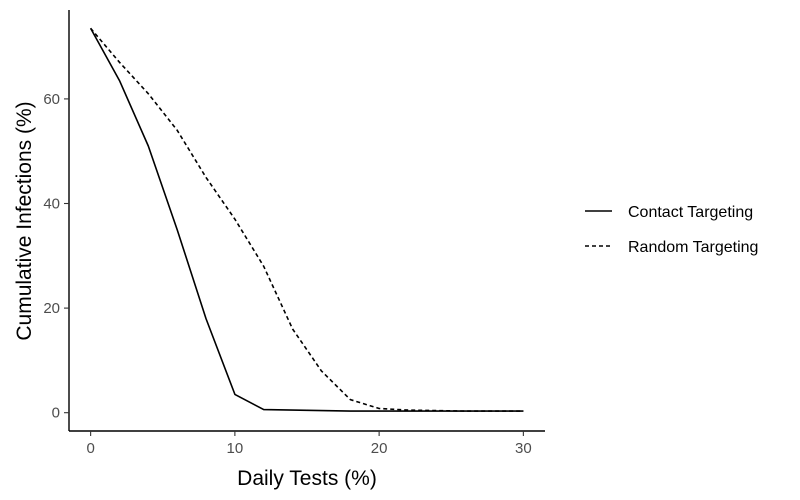  I want to click on x-tick-label: 30, so click(523, 448).